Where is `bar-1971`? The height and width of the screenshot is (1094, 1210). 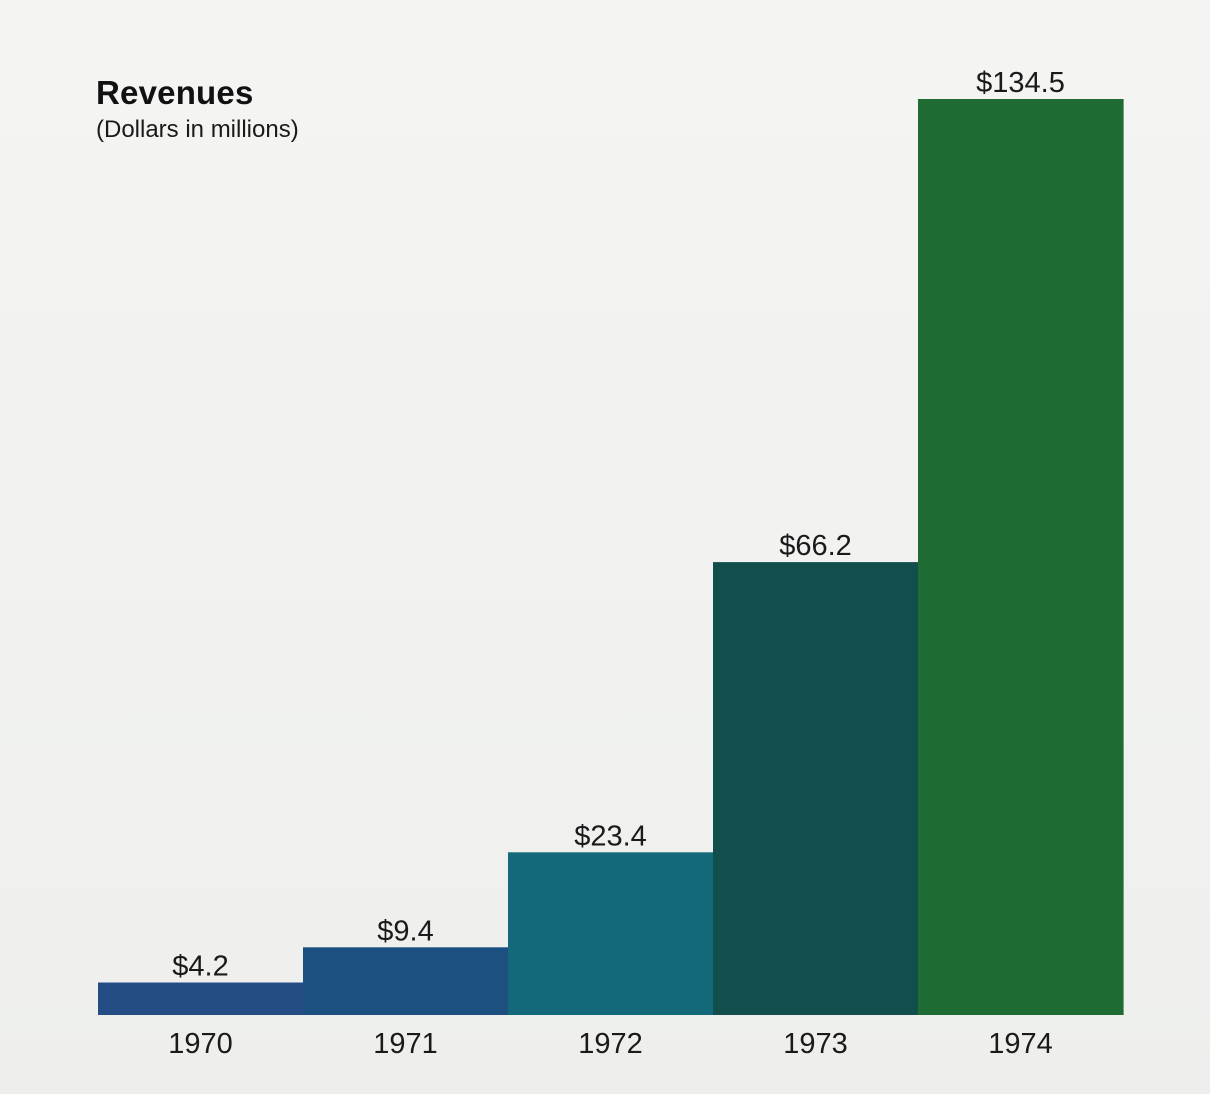 bar-1971 is located at coordinates (406, 981).